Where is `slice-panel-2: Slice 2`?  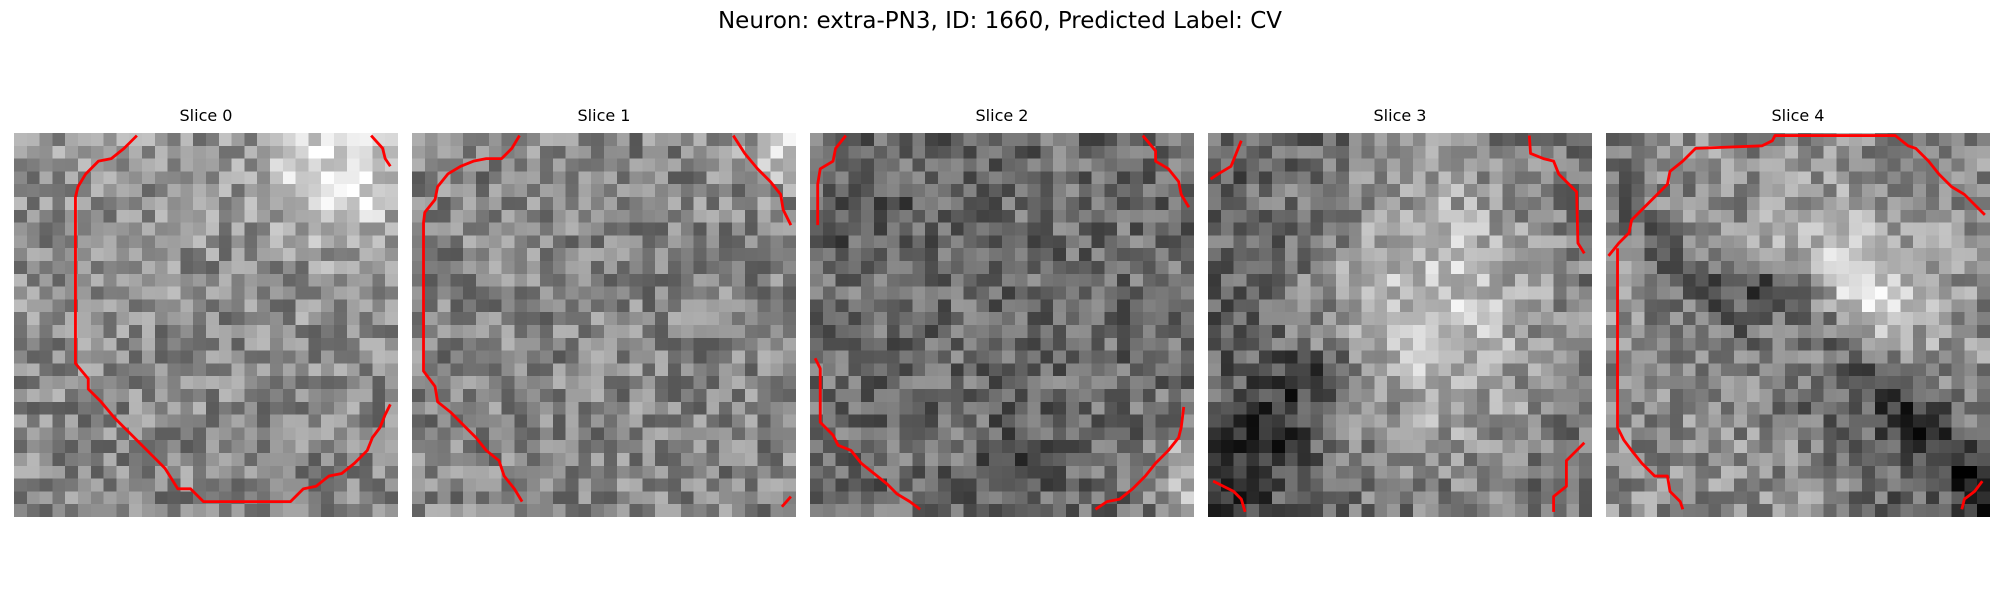 slice-panel-2: Slice 2 is located at coordinates (1002, 312).